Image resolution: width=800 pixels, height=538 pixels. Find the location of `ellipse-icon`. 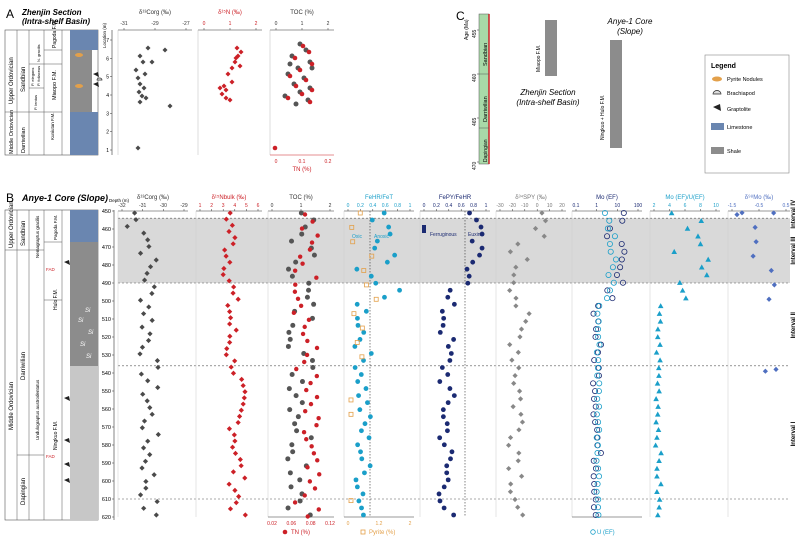

ellipse-icon is located at coordinates (717, 79).